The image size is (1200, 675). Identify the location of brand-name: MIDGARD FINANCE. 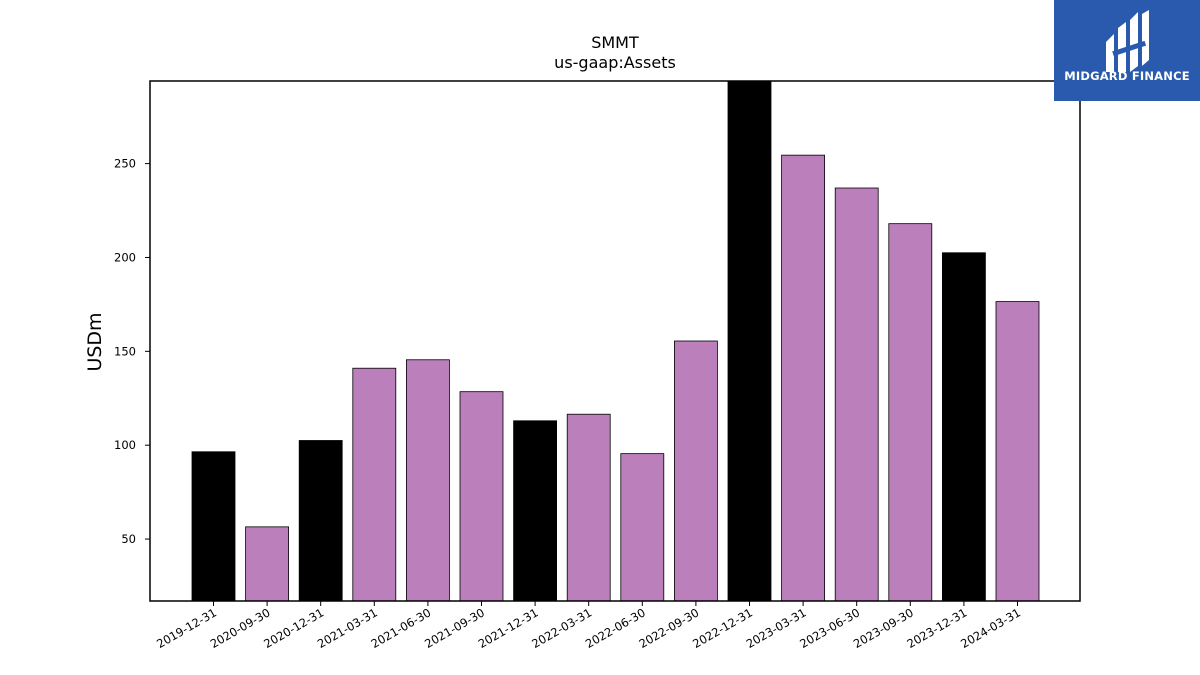
(1127, 76).